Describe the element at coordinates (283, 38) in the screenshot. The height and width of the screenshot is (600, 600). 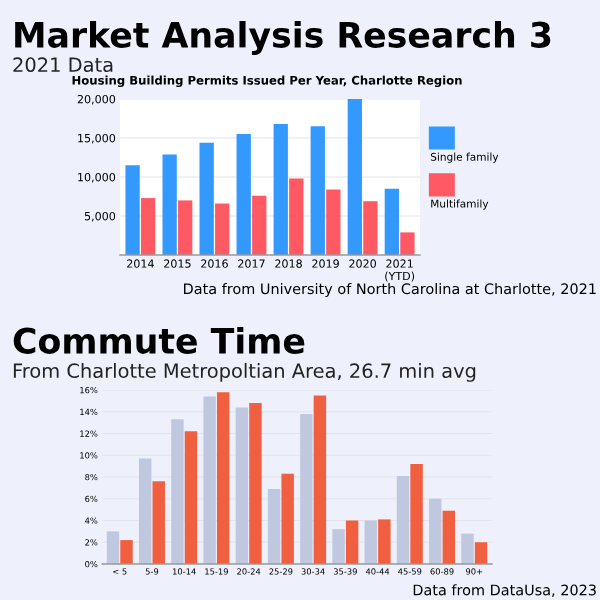
I see `chart-title: Market Analysis Research 3` at that location.